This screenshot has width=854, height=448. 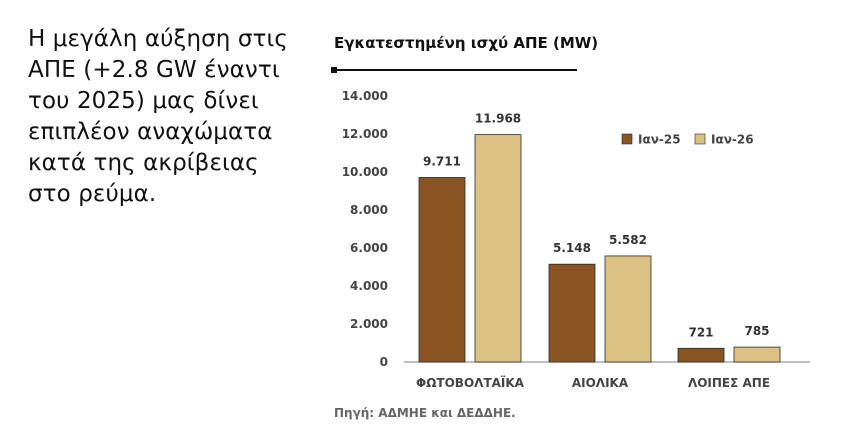 What do you see at coordinates (732, 140) in the screenshot?
I see `legend-label: Ιαν-26` at bounding box center [732, 140].